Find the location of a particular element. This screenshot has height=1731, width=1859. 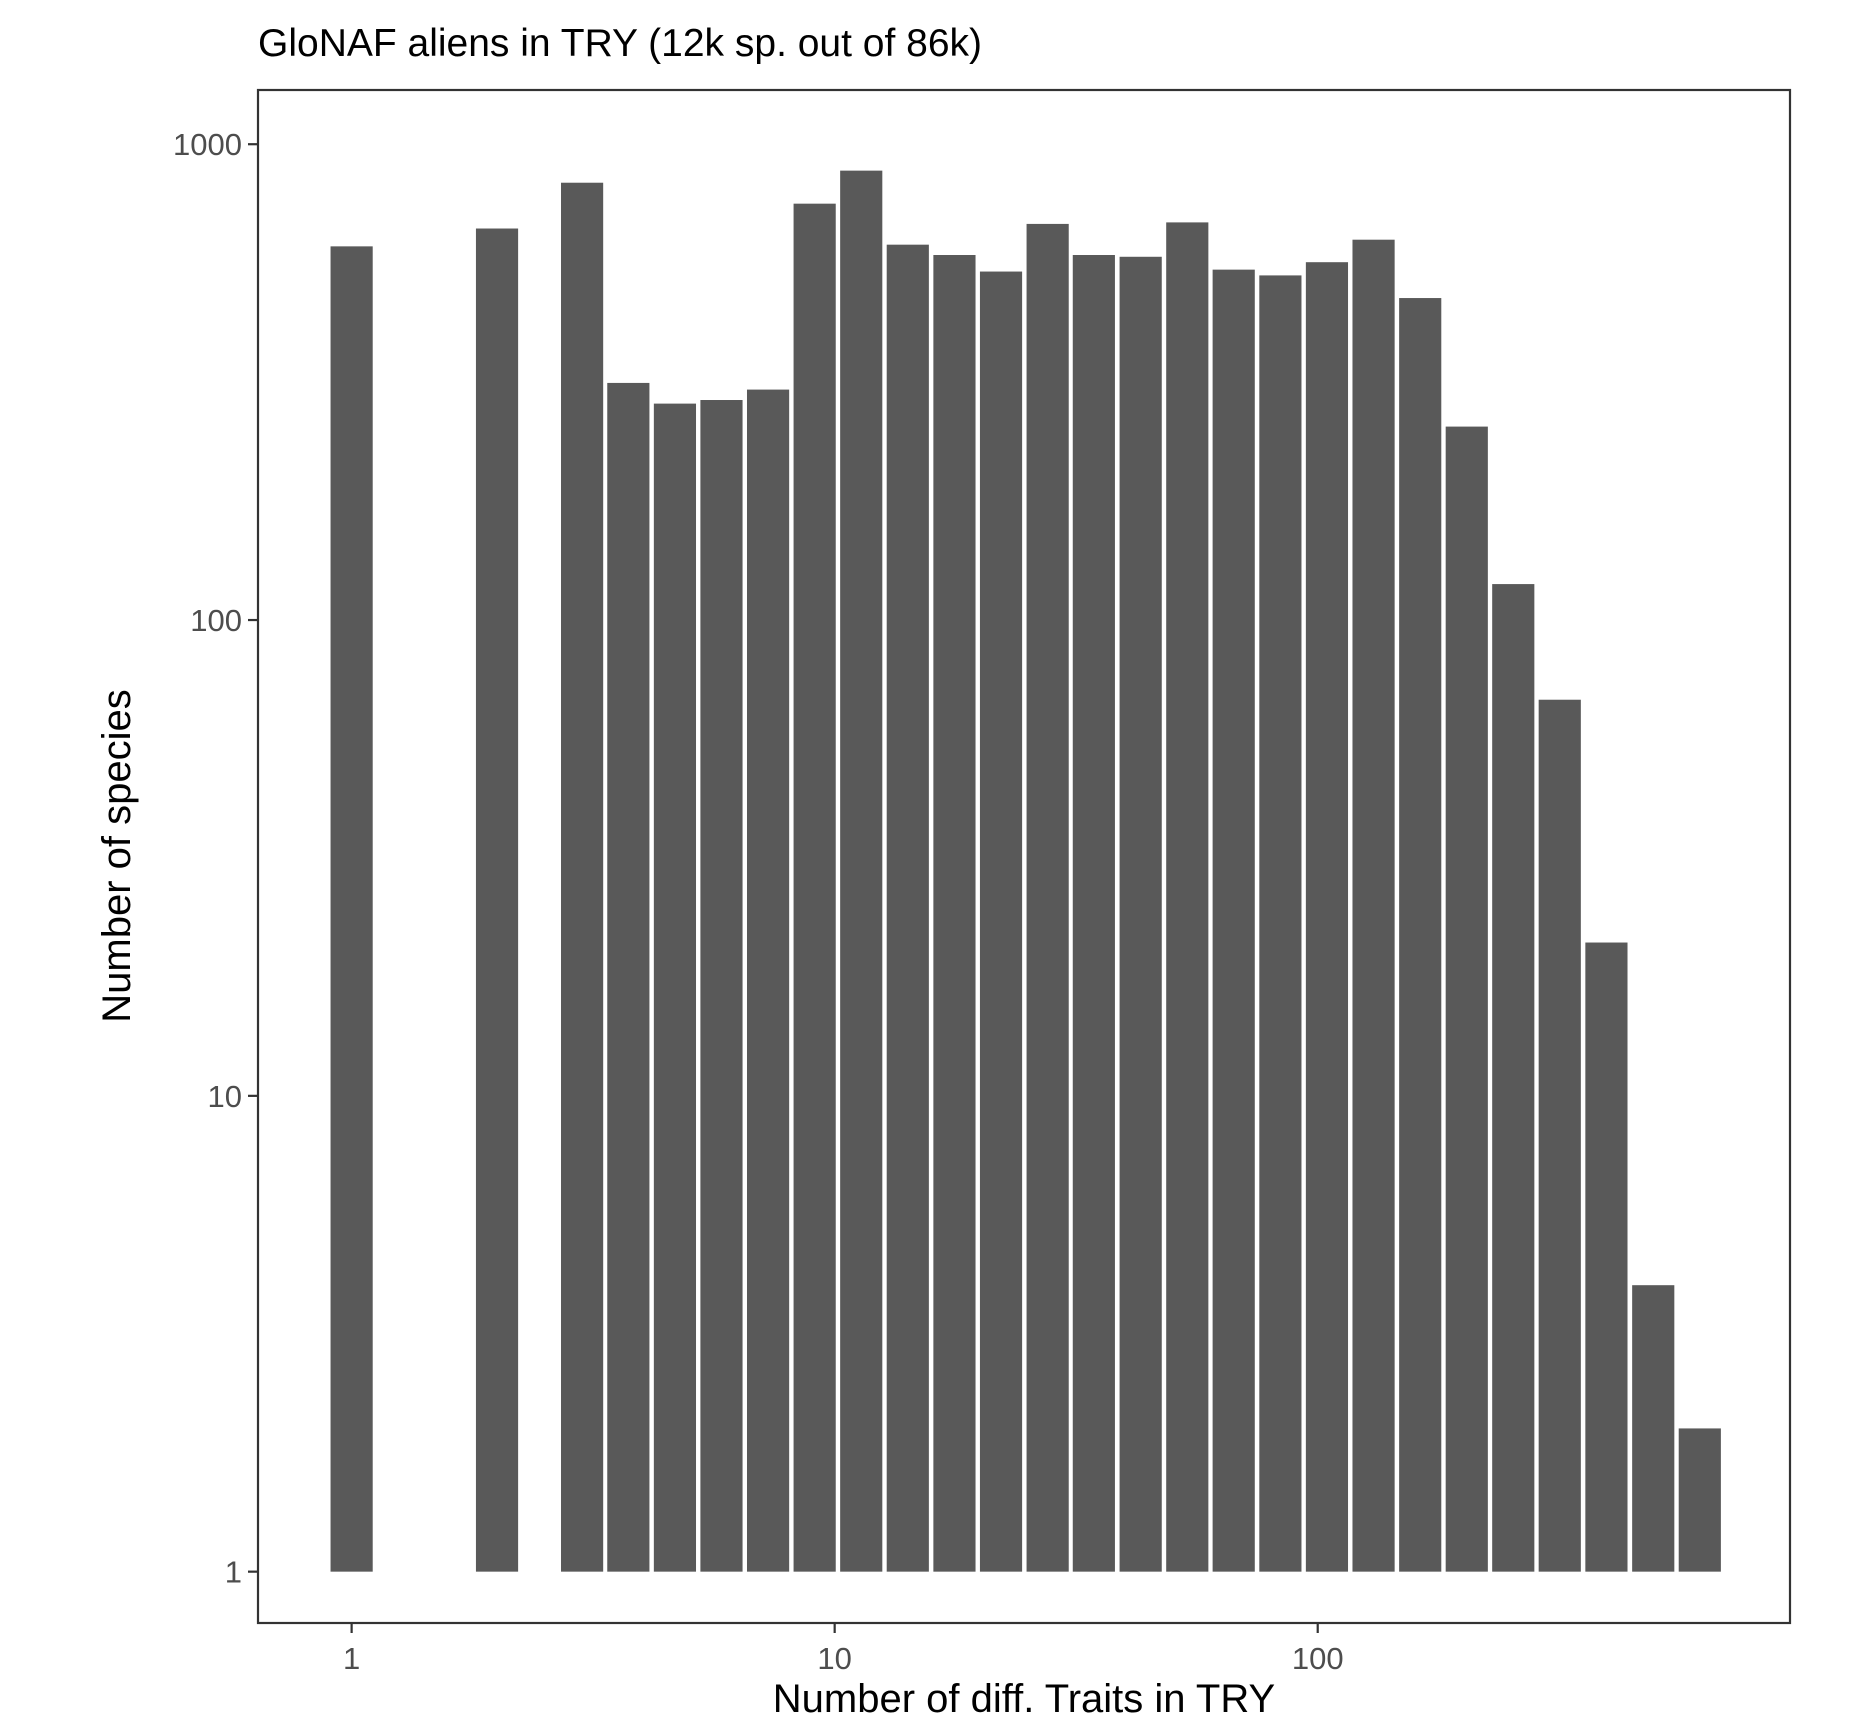

x-tick-label: 10 is located at coordinates (834, 1658).